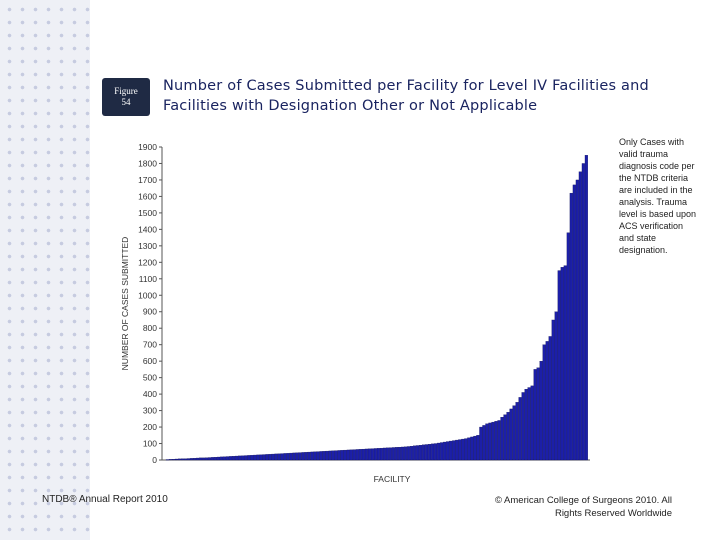  Describe the element at coordinates (147, 246) in the screenshot. I see `y-tick-label: 1300` at that location.